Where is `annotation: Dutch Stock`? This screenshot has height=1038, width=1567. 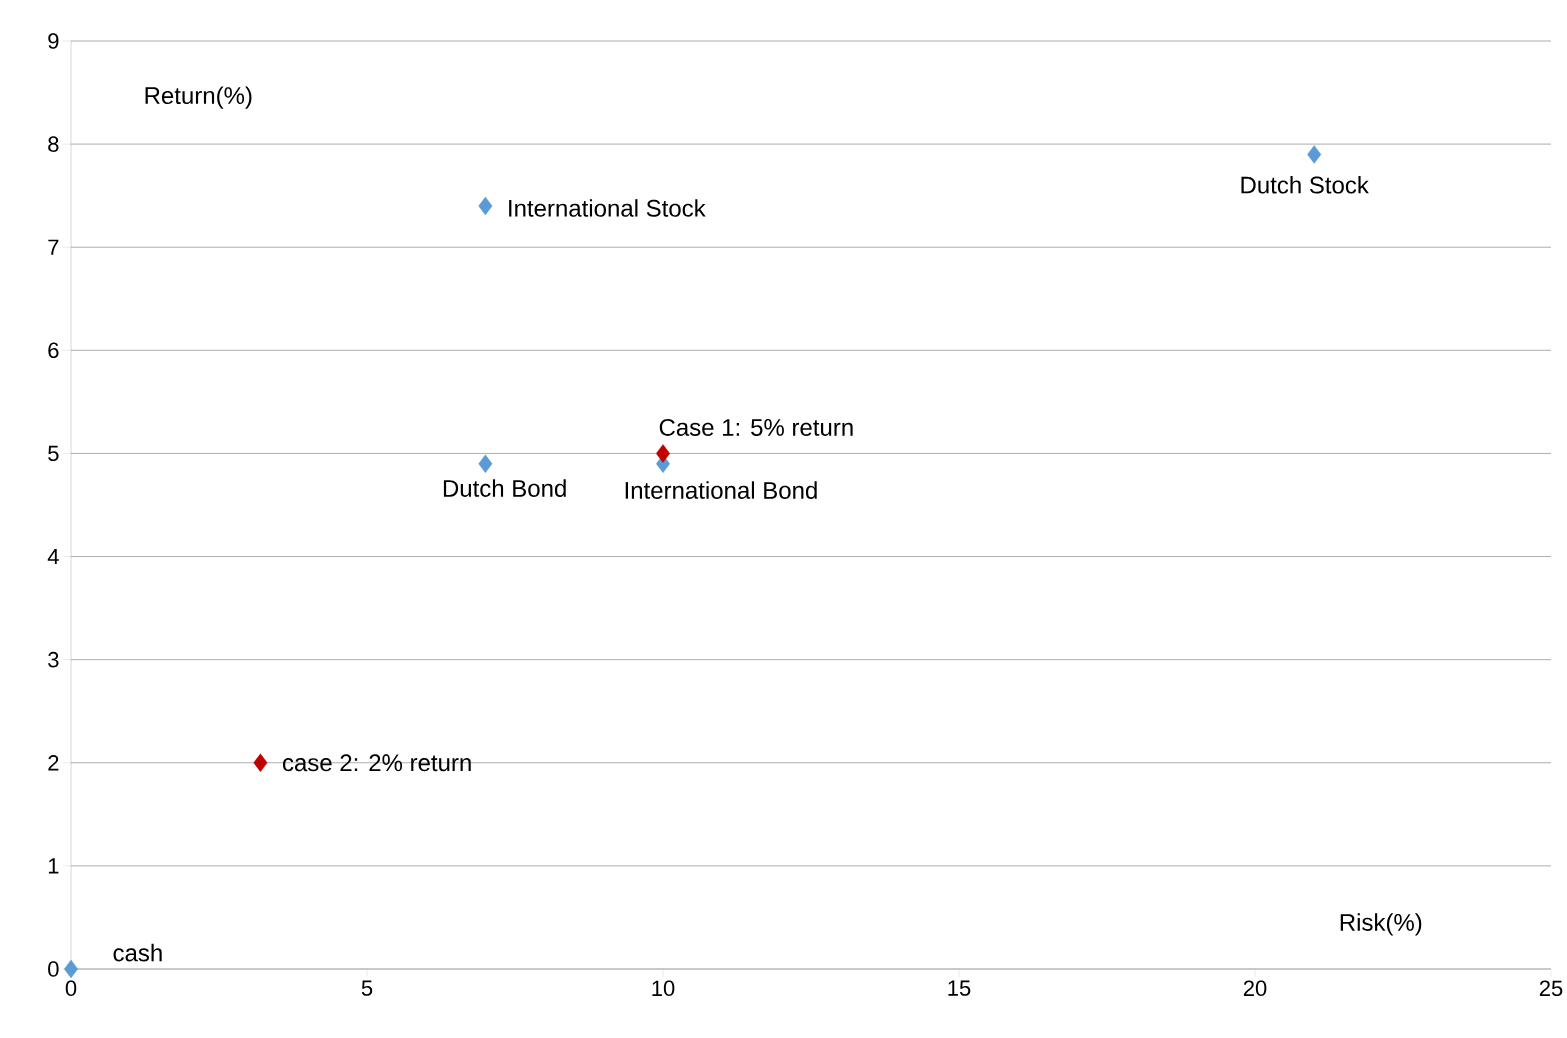 annotation: Dutch Stock is located at coordinates (1305, 184).